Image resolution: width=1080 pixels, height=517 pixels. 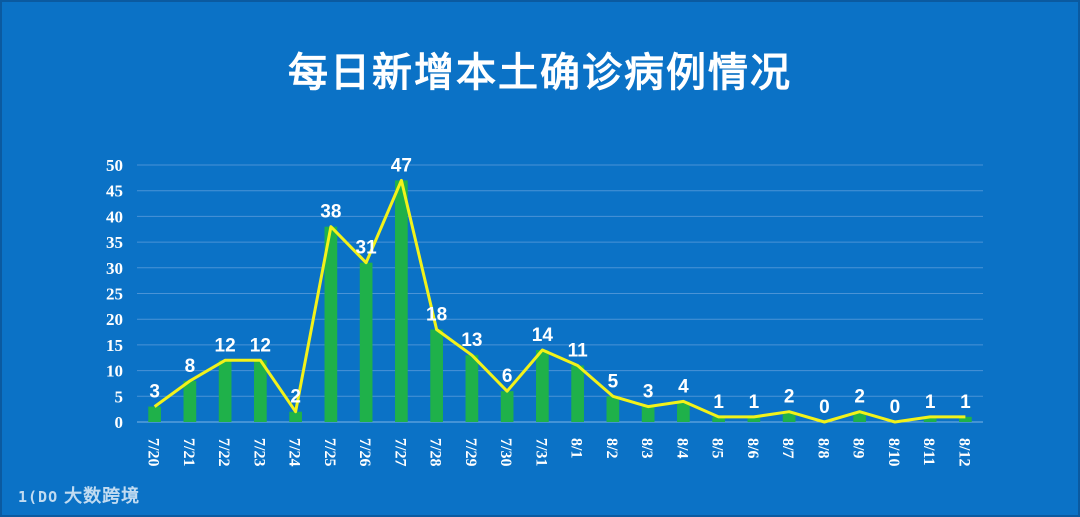 What do you see at coordinates (507, 376) in the screenshot?
I see `data-label: 6` at bounding box center [507, 376].